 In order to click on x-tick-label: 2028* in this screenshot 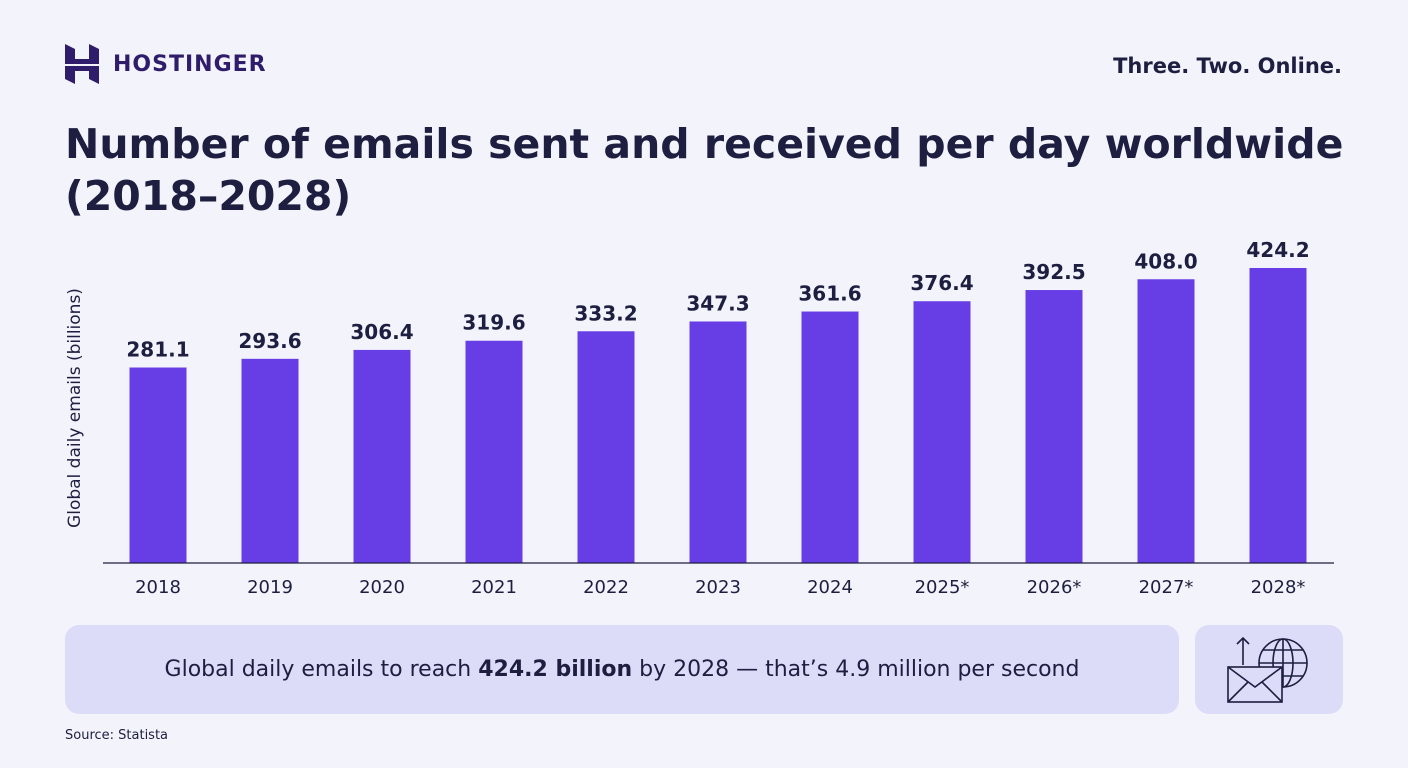, I will do `click(1278, 587)`.